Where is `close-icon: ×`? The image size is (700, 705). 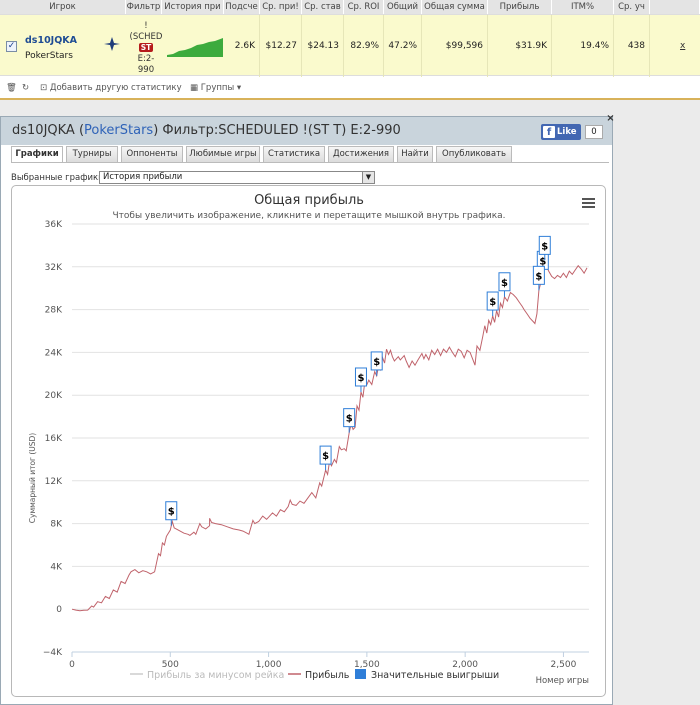
close-icon: × is located at coordinates (610, 118).